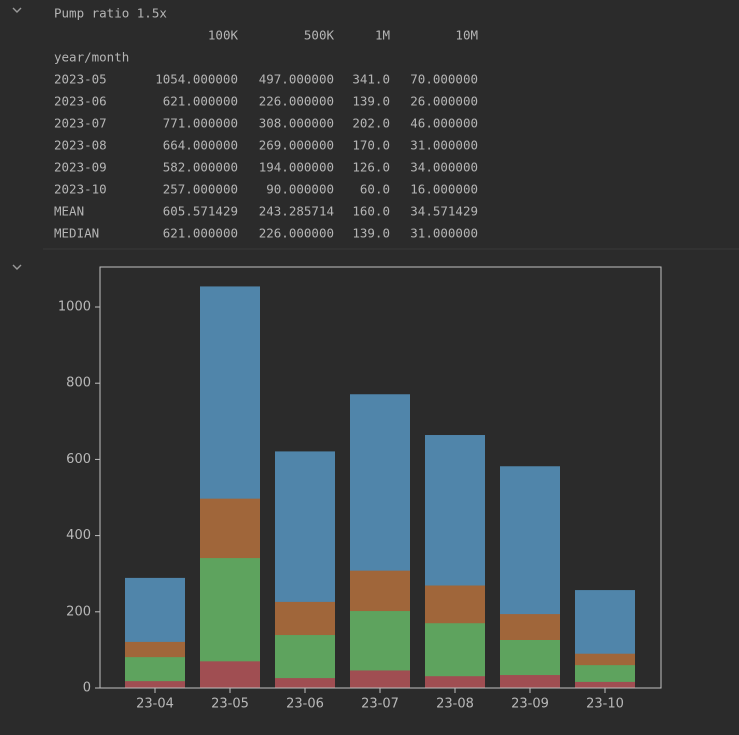  Describe the element at coordinates (444, 79) in the screenshot. I see `table-cell: 70.000000` at that location.